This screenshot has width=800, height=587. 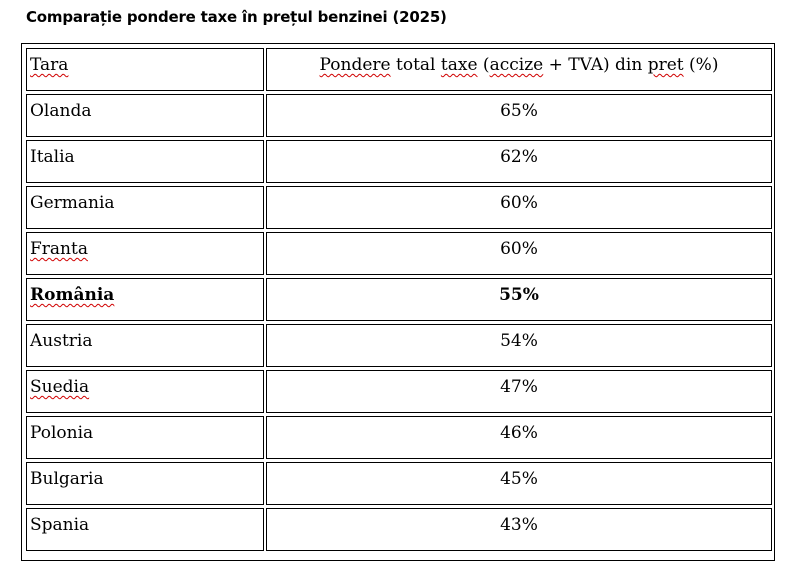 What do you see at coordinates (519, 391) in the screenshot?
I see `share-cell: 47%` at bounding box center [519, 391].